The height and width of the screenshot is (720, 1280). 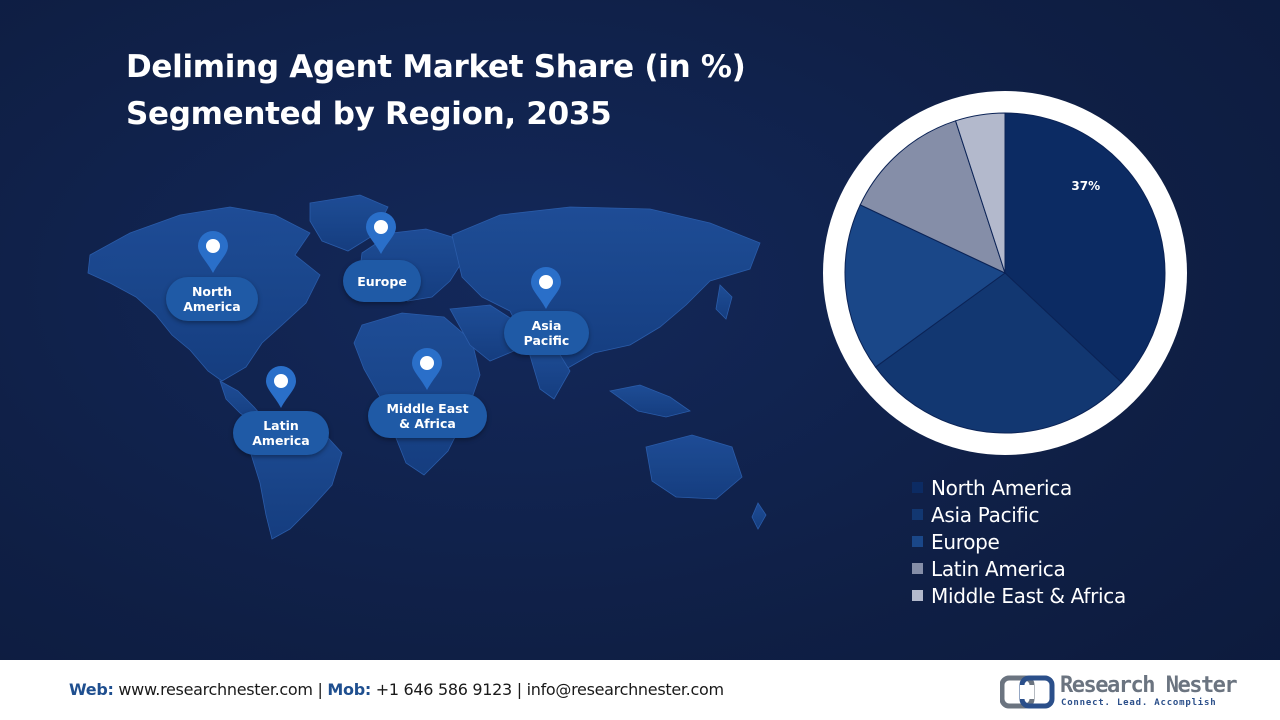 What do you see at coordinates (1139, 703) in the screenshot?
I see `logo-tagline: Connect. Lead. Accomplish` at bounding box center [1139, 703].